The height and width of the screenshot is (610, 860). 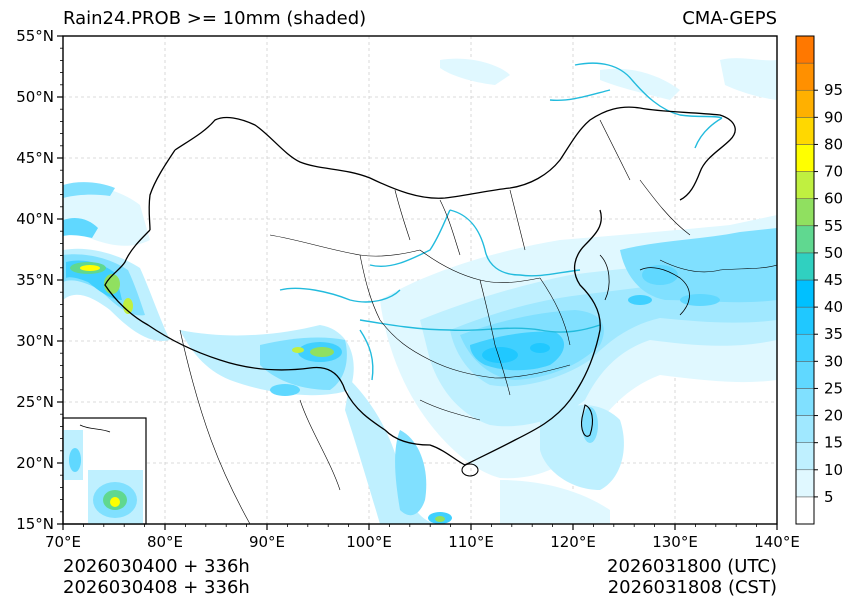 What do you see at coordinates (829, 497) in the screenshot?
I see `colorbar-label: 5` at bounding box center [829, 497].